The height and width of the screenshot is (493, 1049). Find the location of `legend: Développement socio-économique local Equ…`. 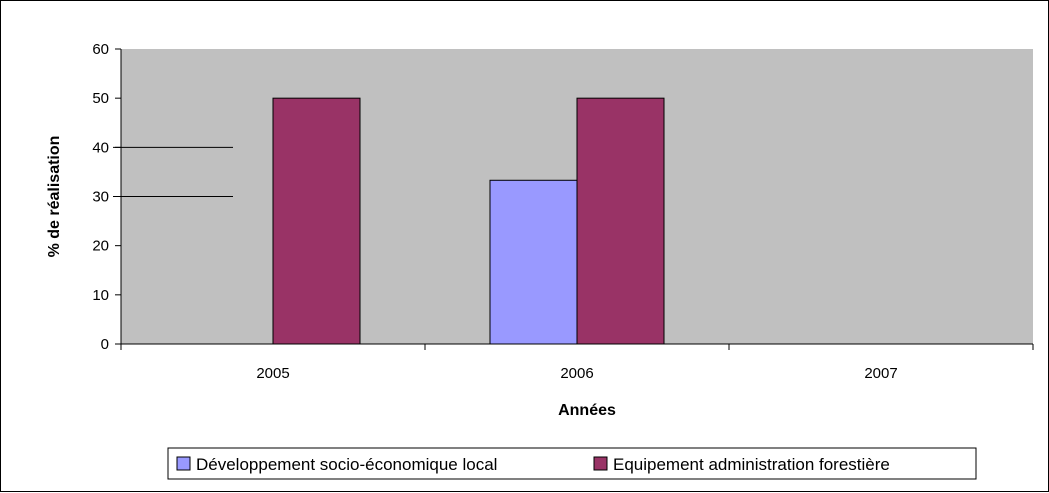

legend: Développement socio-économique local Equ… is located at coordinates (572, 463).